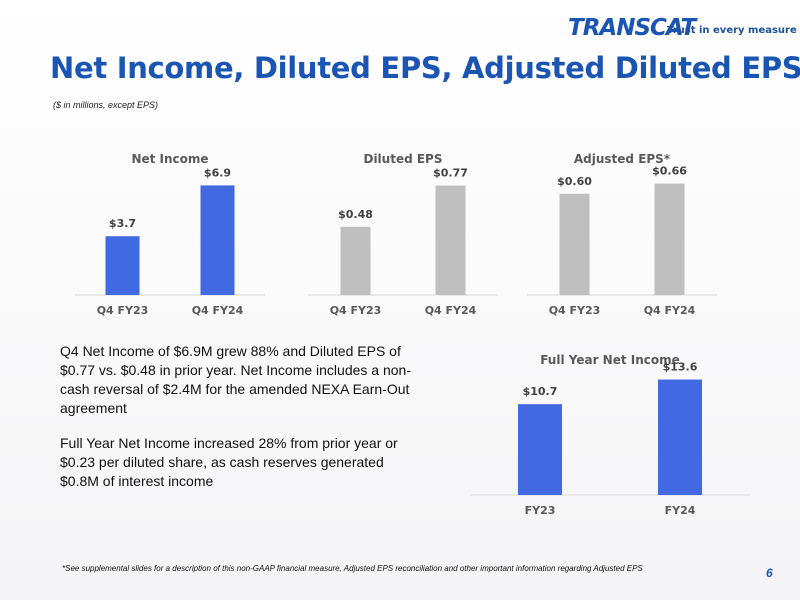 The height and width of the screenshot is (600, 800). I want to click on x-tick-label: FY23, so click(540, 510).